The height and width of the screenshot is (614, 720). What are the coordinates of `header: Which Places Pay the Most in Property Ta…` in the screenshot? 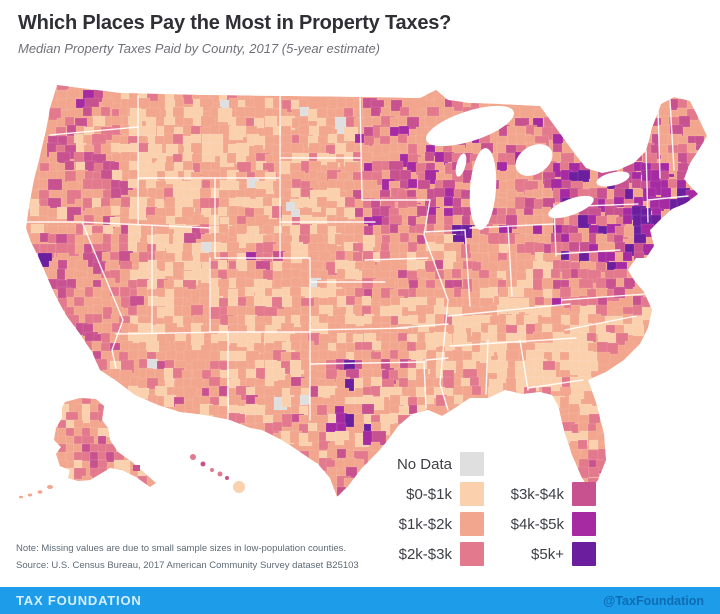 It's located at (234, 34).